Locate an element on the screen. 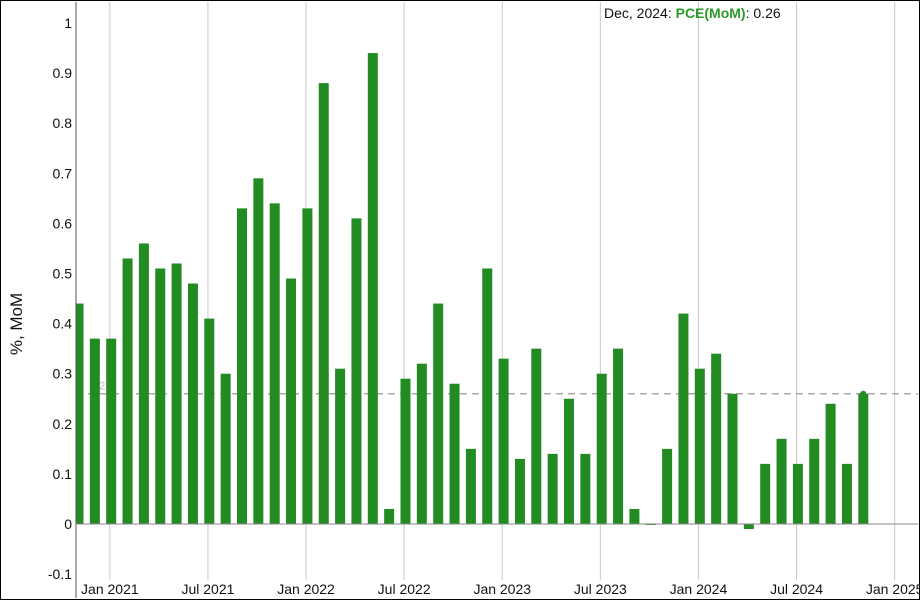 Image resolution: width=920 pixels, height=600 pixels. bar-mar-2021 is located at coordinates (127, 391).